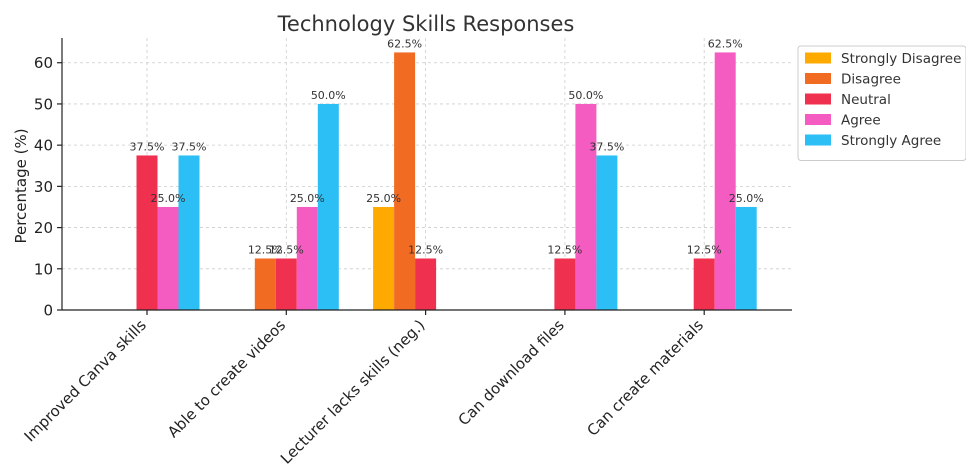 Image resolution: width=966 pixels, height=474 pixels. I want to click on y-tick-label: 30, so click(43, 187).